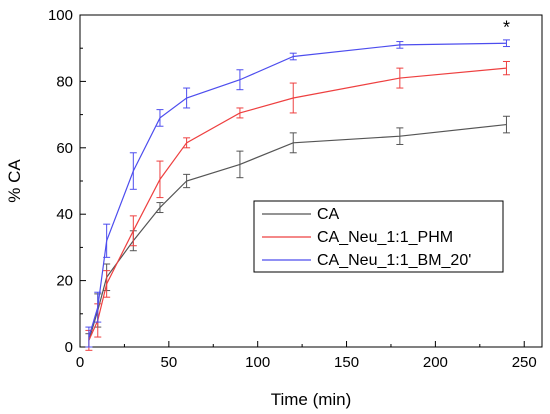 The height and width of the screenshot is (414, 550). Describe the element at coordinates (64, 281) in the screenshot. I see `y-tick-label: 20` at that location.